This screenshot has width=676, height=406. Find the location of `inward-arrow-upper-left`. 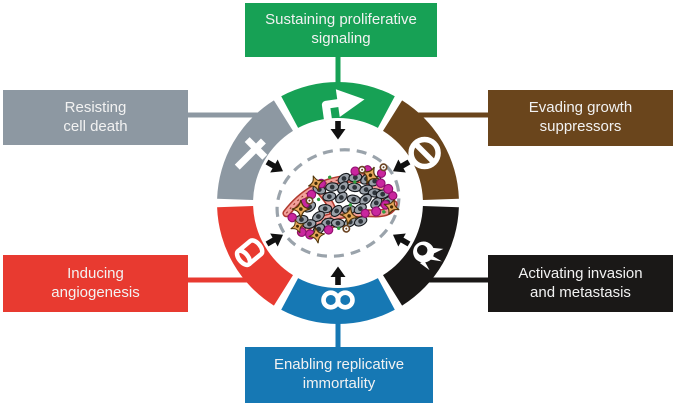

inward-arrow-upper-left is located at coordinates (274, 166).